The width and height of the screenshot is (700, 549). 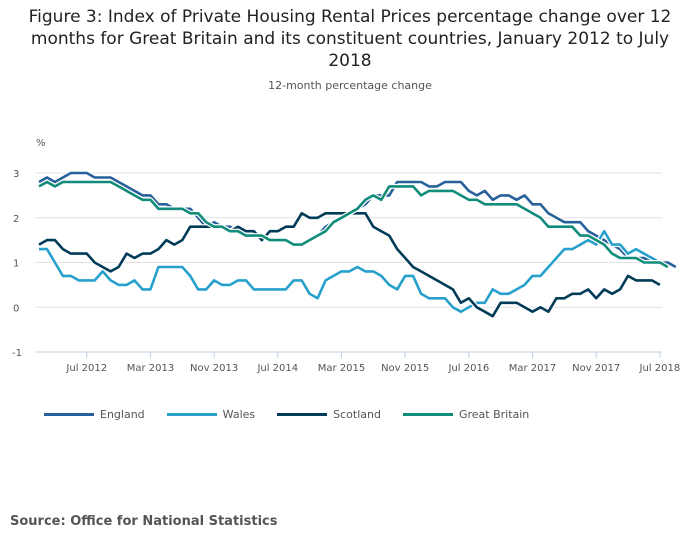 What do you see at coordinates (468, 368) in the screenshot?
I see `x-tick-label: Jul 2016` at bounding box center [468, 368].